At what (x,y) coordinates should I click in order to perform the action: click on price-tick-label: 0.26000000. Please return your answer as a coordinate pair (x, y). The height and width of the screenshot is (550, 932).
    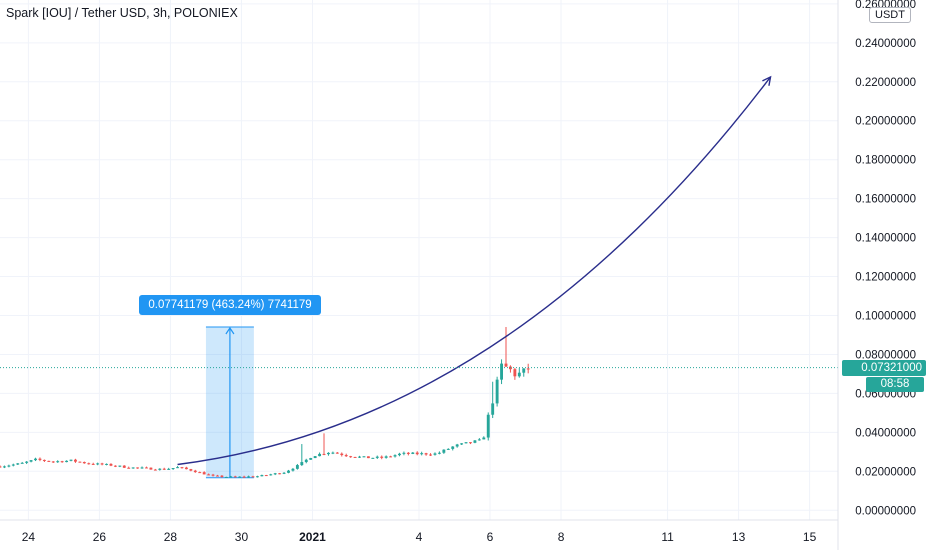
    Looking at the image, I should click on (885, 5).